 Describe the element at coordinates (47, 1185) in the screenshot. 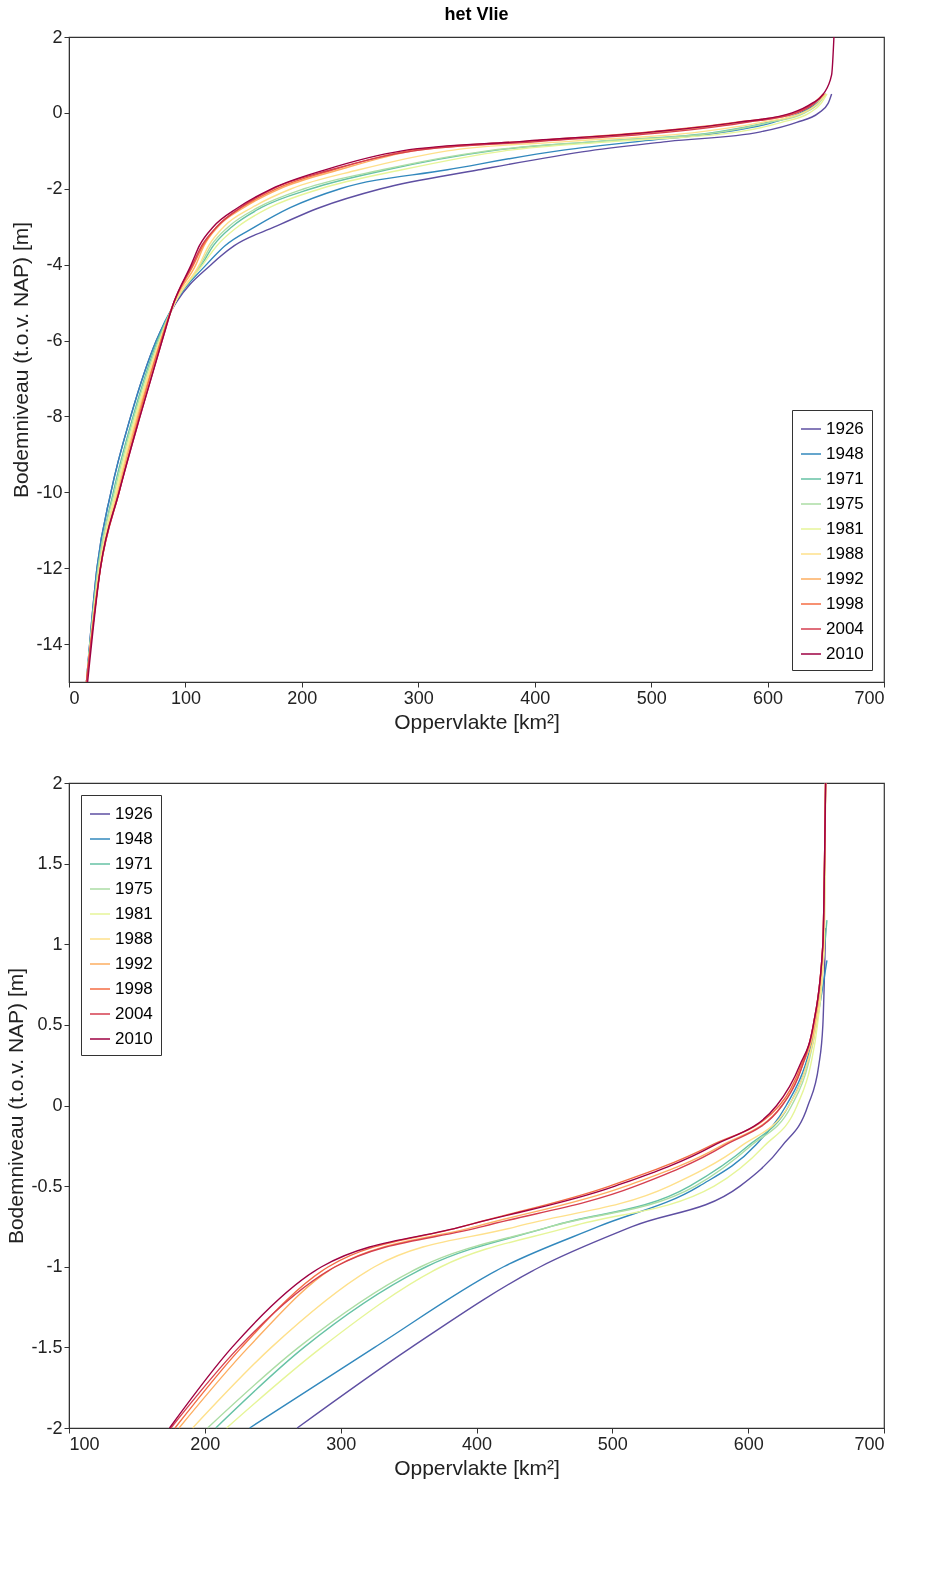

I see `y-tick-label: -0.5` at that location.